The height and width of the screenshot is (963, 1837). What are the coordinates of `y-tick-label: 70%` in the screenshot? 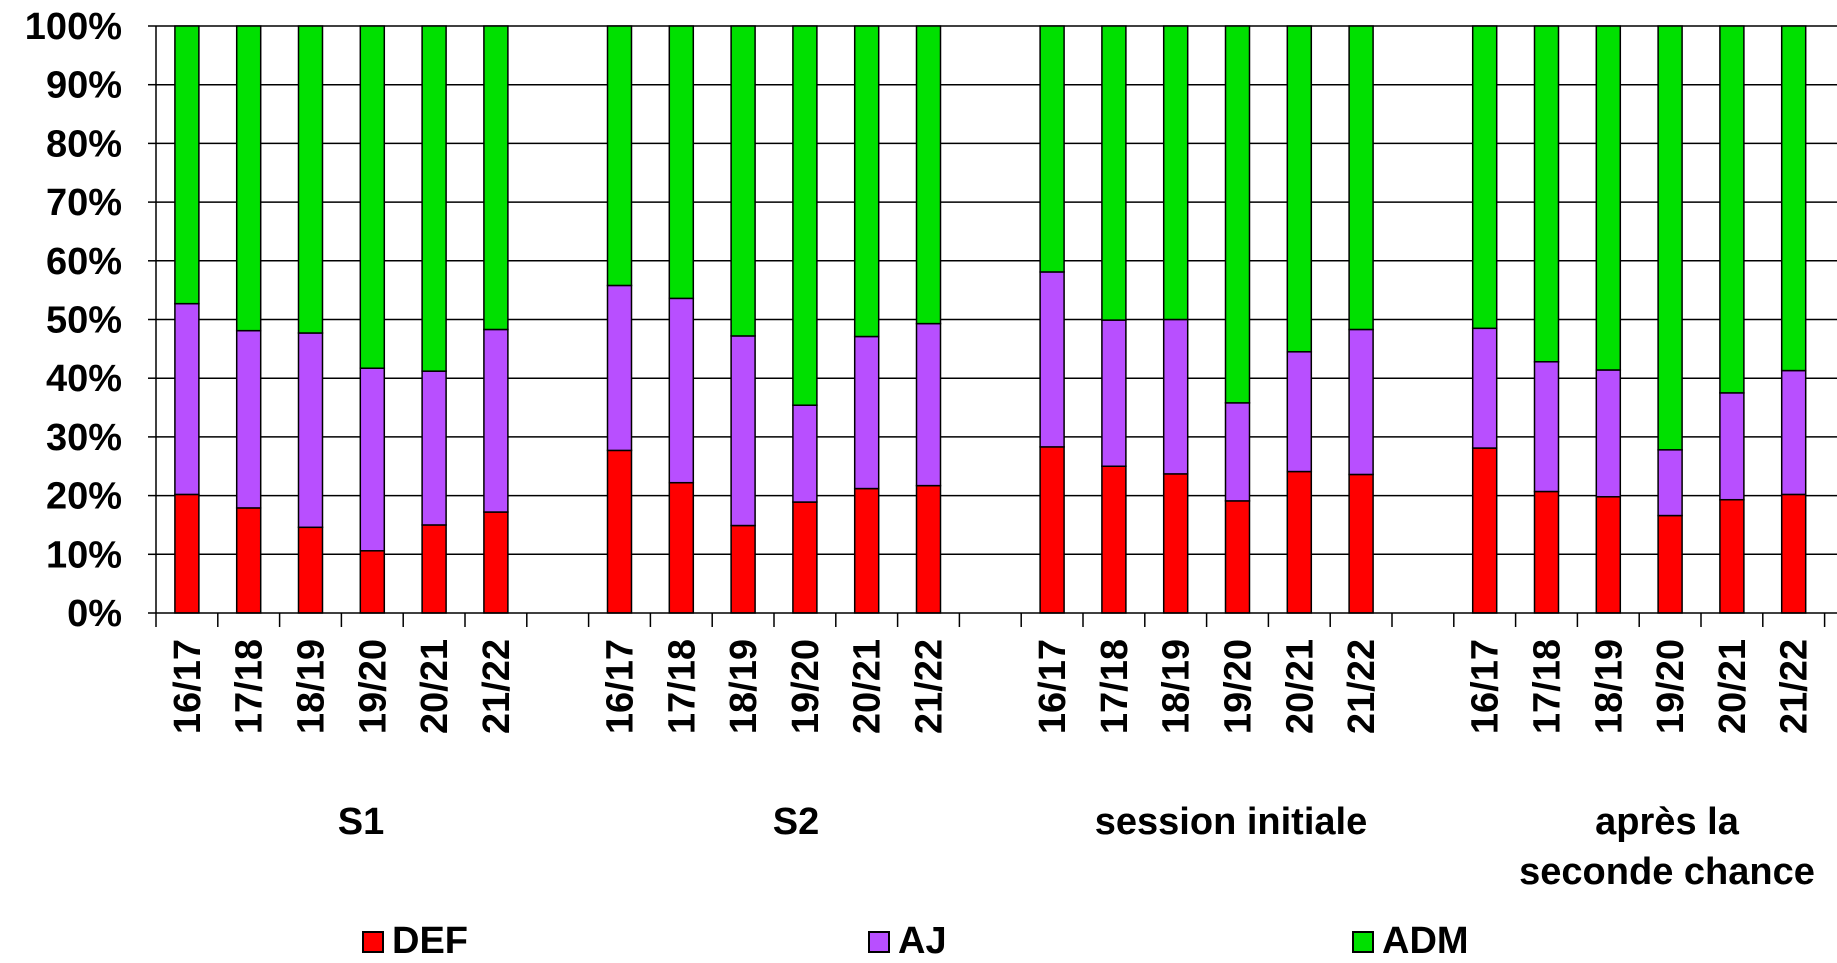 It's located at (84, 203).